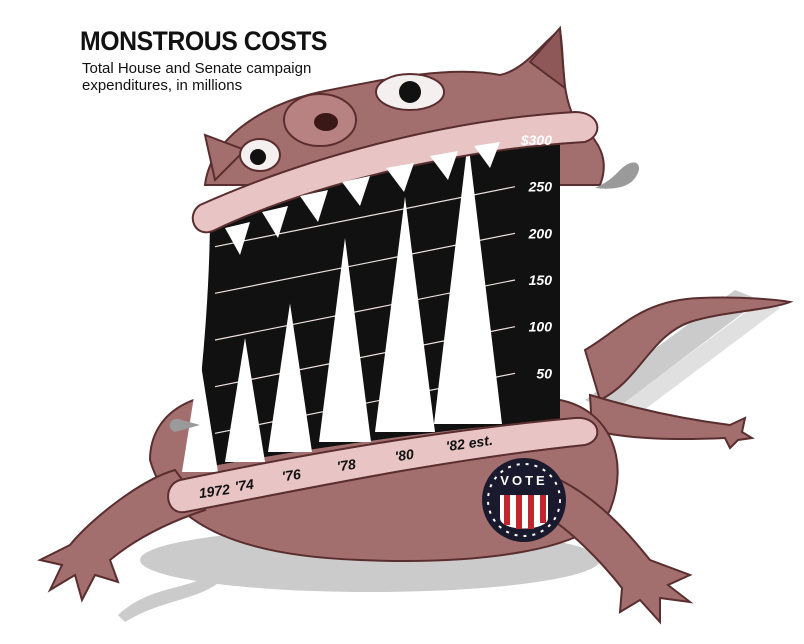 The height and width of the screenshot is (644, 804). I want to click on y-tick-label: 100, so click(541, 327).